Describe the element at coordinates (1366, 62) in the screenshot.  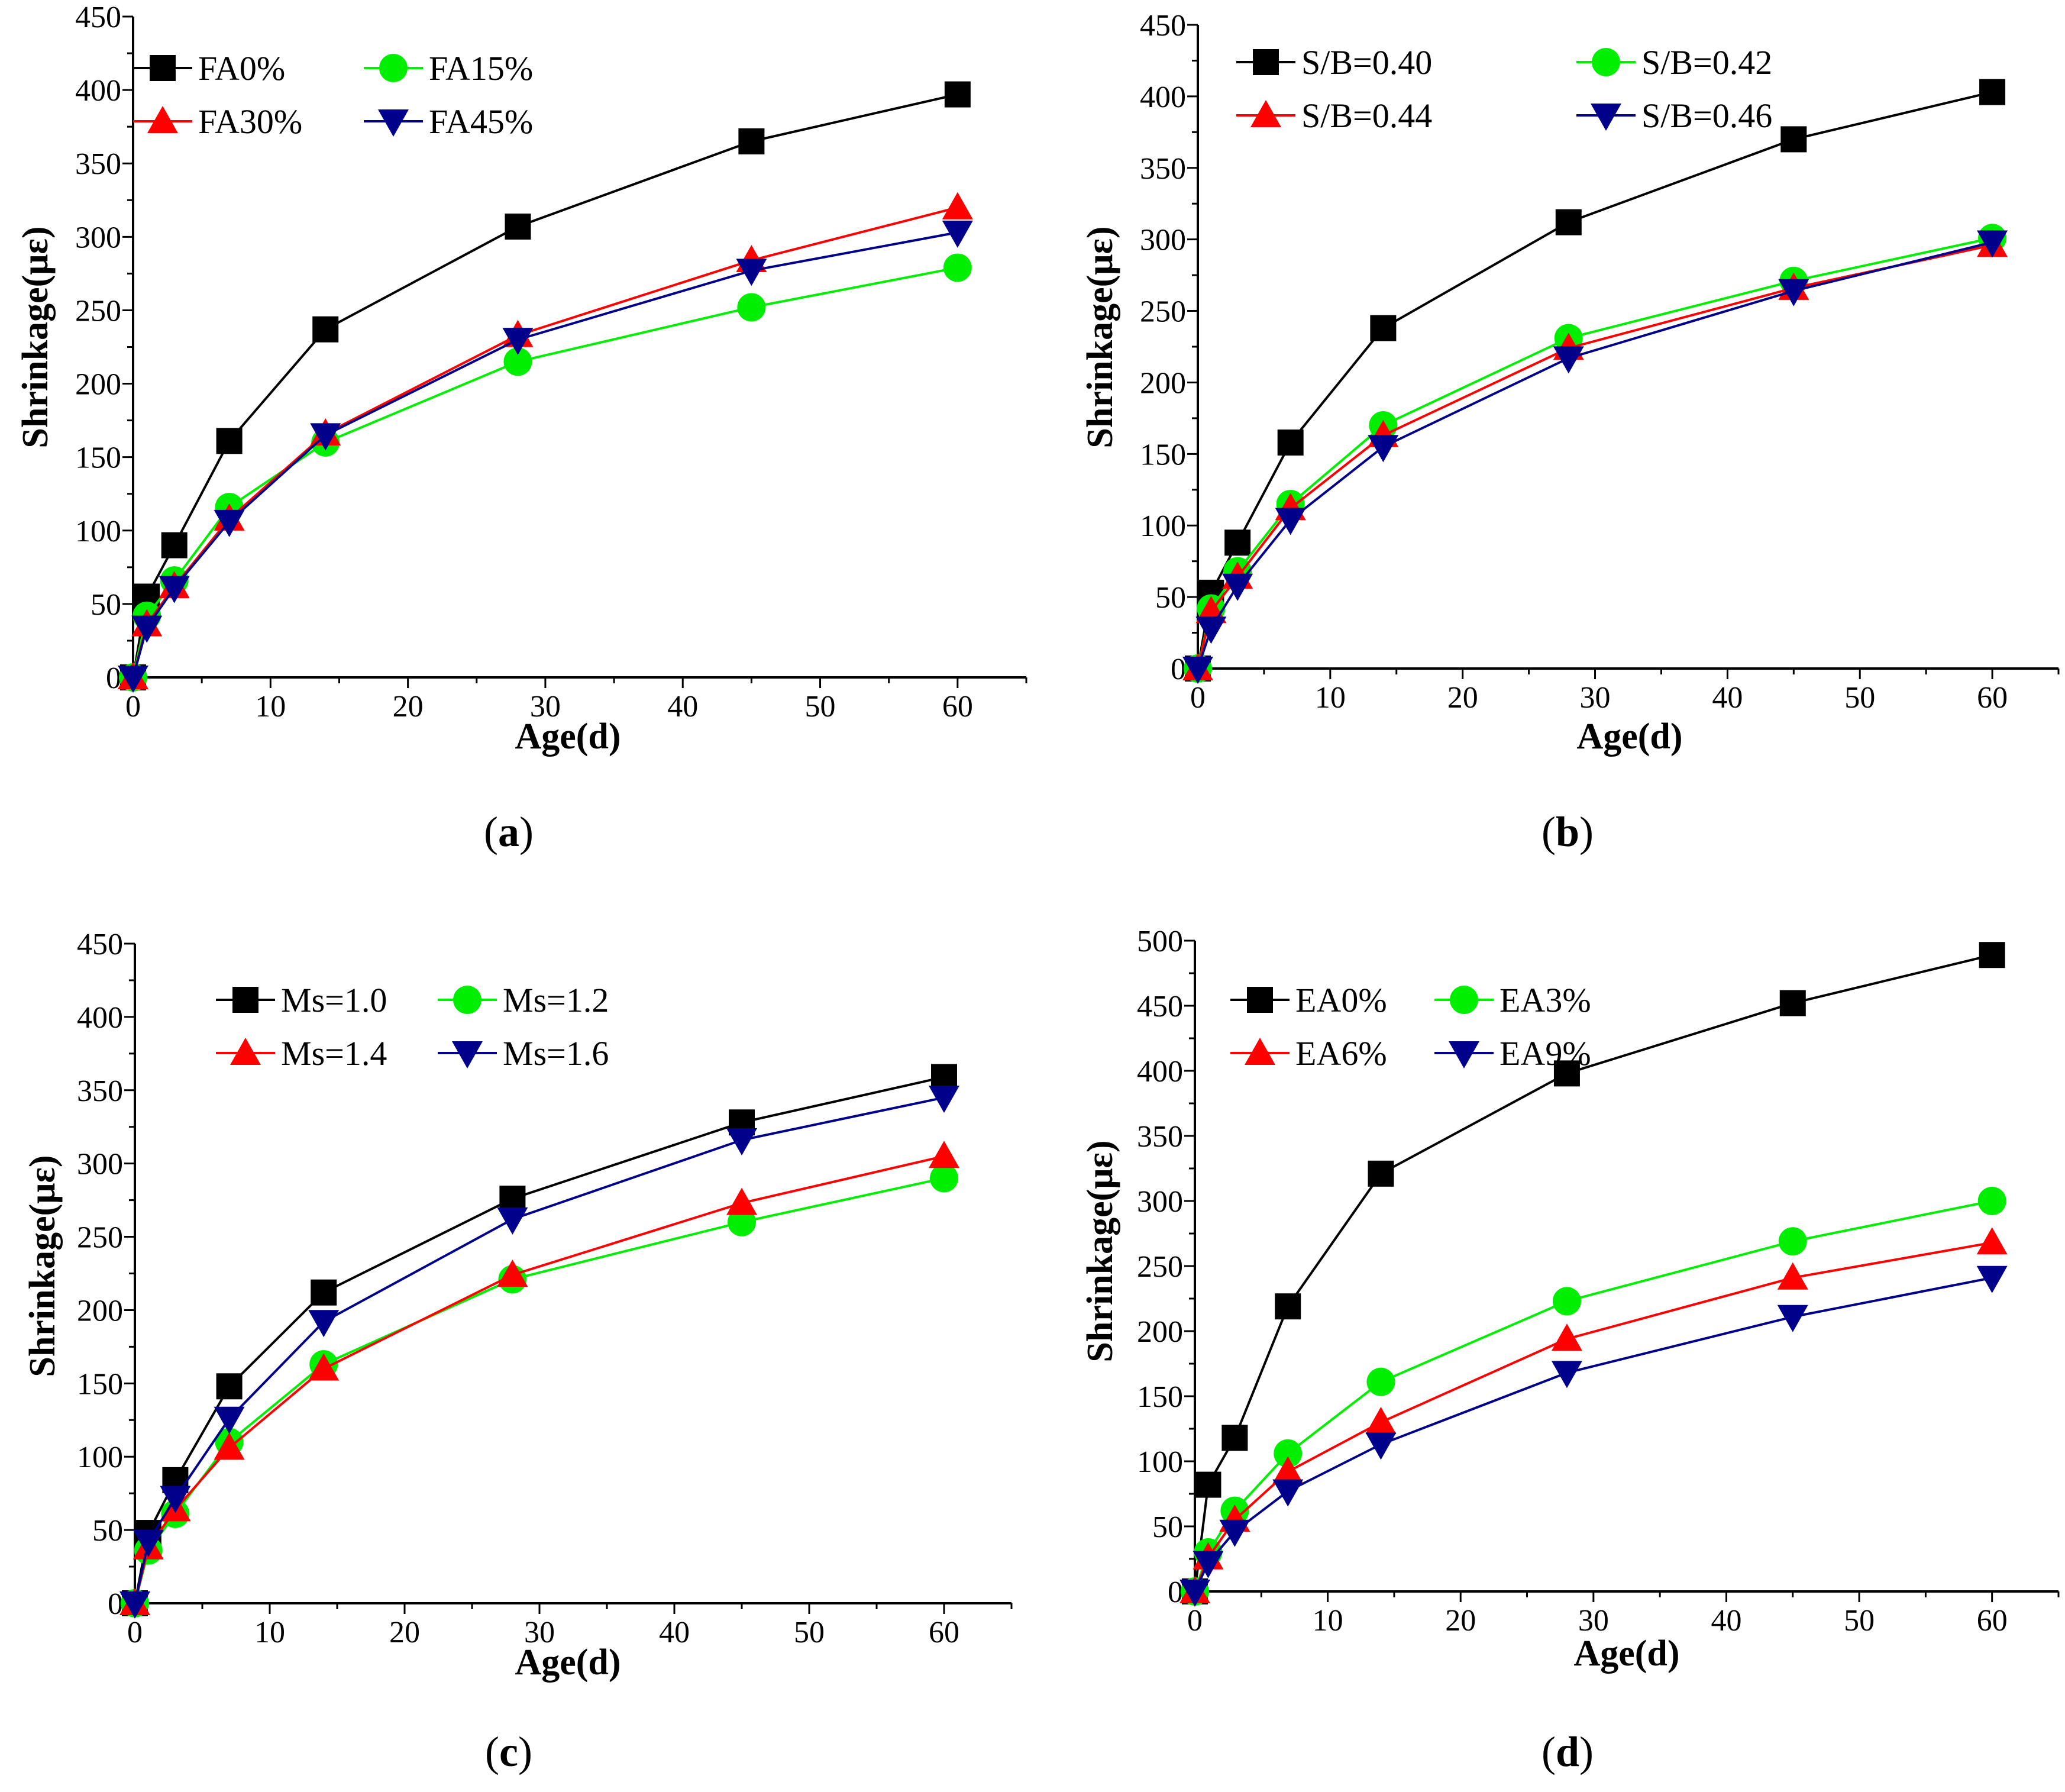
I see `panel-b-legend-label-0: S/B=0.40` at that location.